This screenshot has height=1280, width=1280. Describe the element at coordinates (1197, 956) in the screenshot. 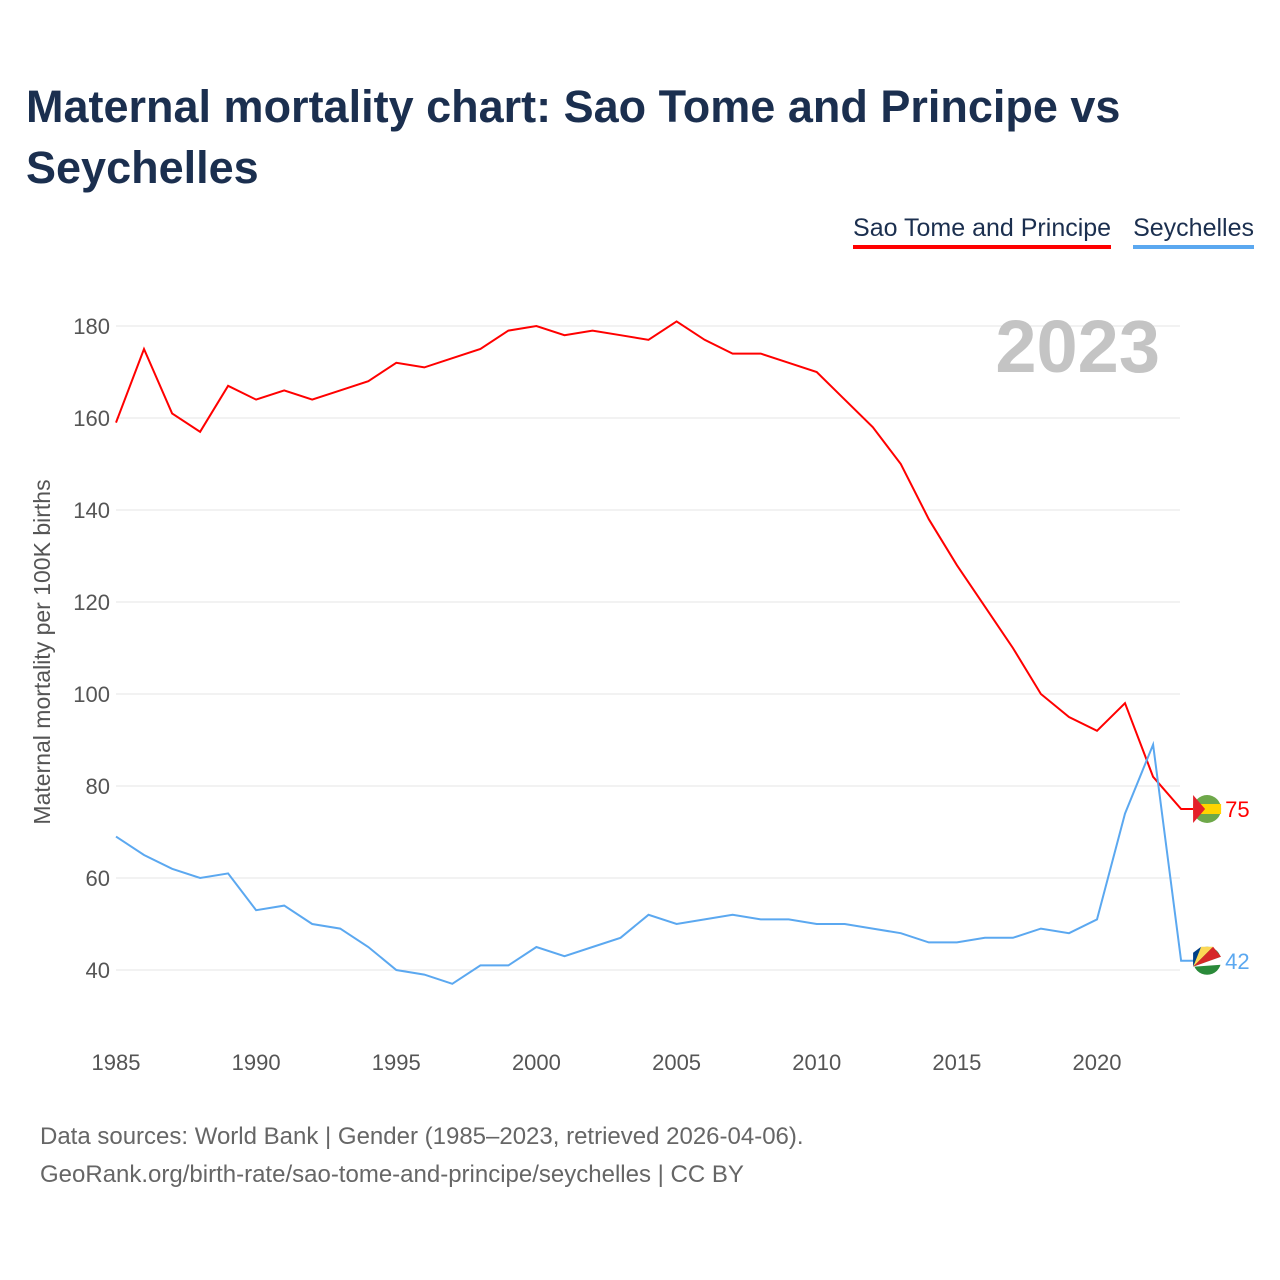

I see `flag-blue` at that location.